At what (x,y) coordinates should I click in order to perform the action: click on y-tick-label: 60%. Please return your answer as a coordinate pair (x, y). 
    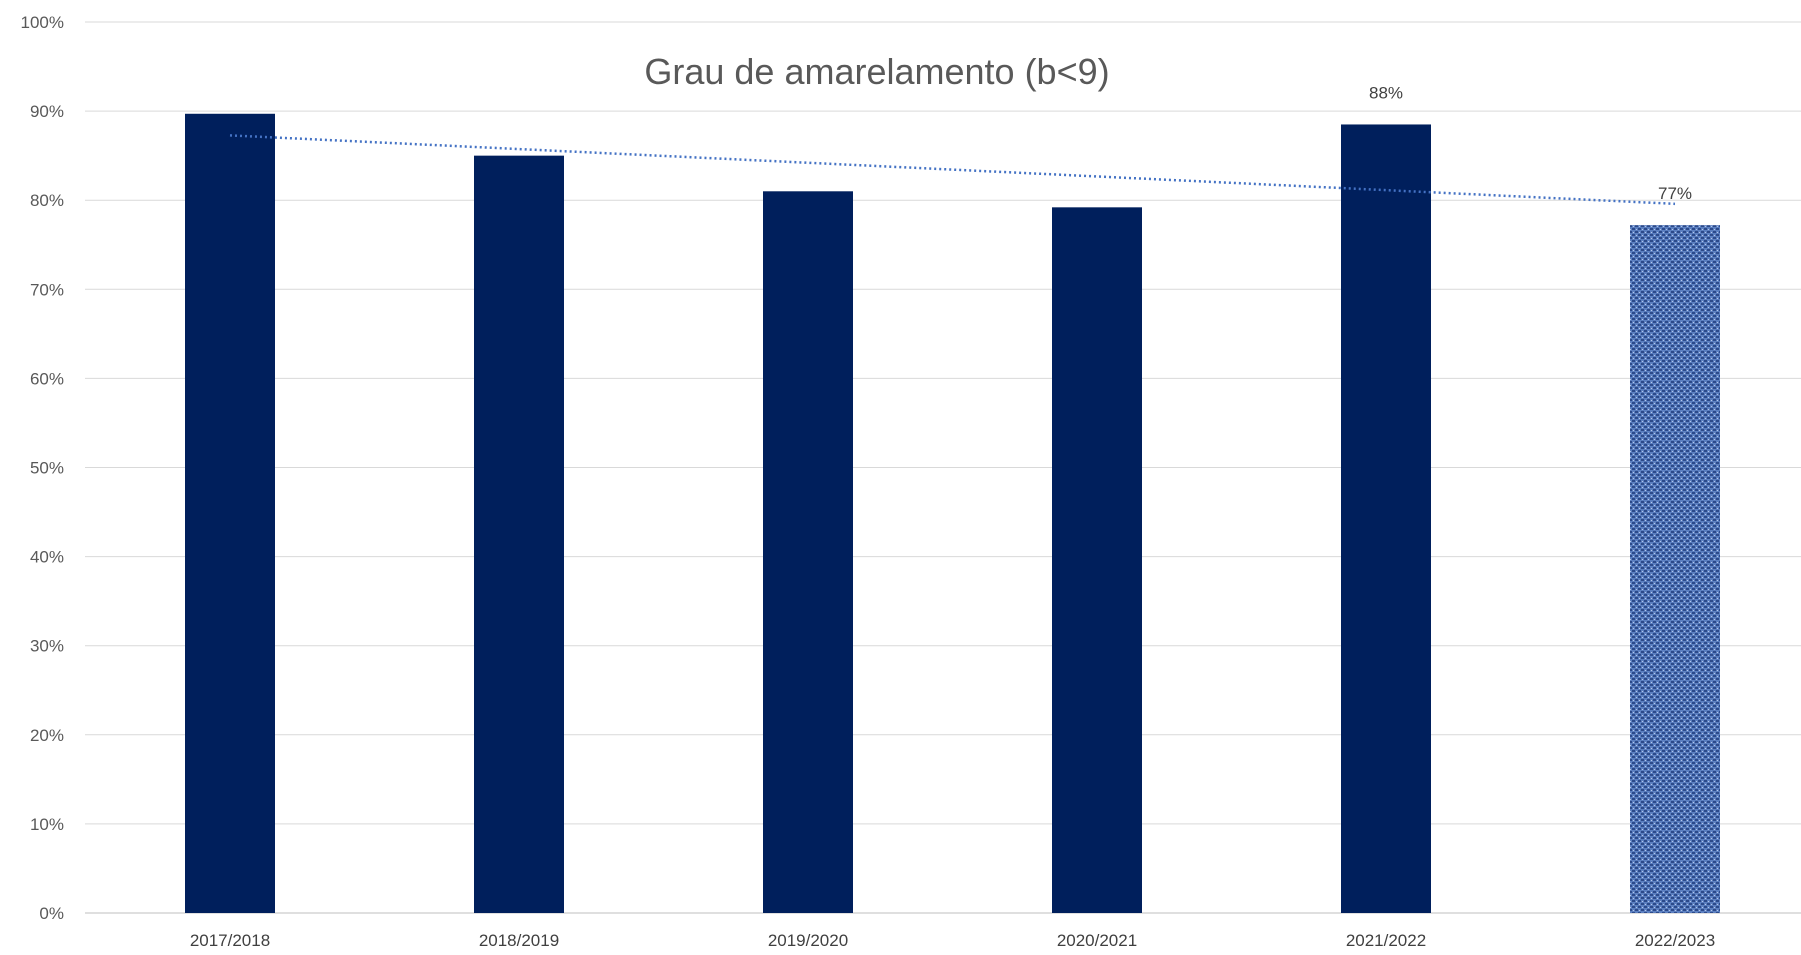
    Looking at the image, I should click on (47, 378).